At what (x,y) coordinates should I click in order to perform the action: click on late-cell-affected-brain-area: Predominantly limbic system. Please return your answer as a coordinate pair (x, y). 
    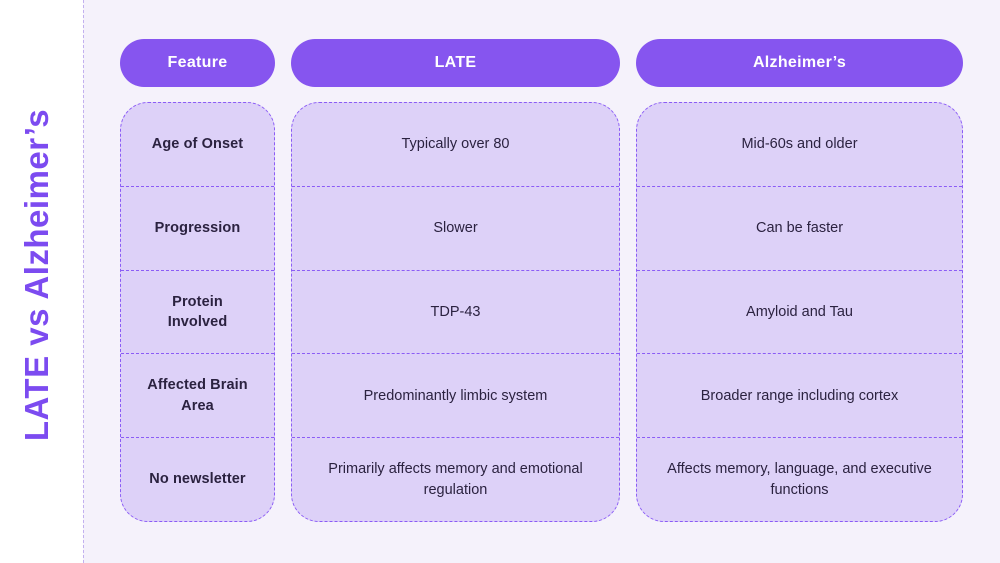
    Looking at the image, I should click on (455, 395).